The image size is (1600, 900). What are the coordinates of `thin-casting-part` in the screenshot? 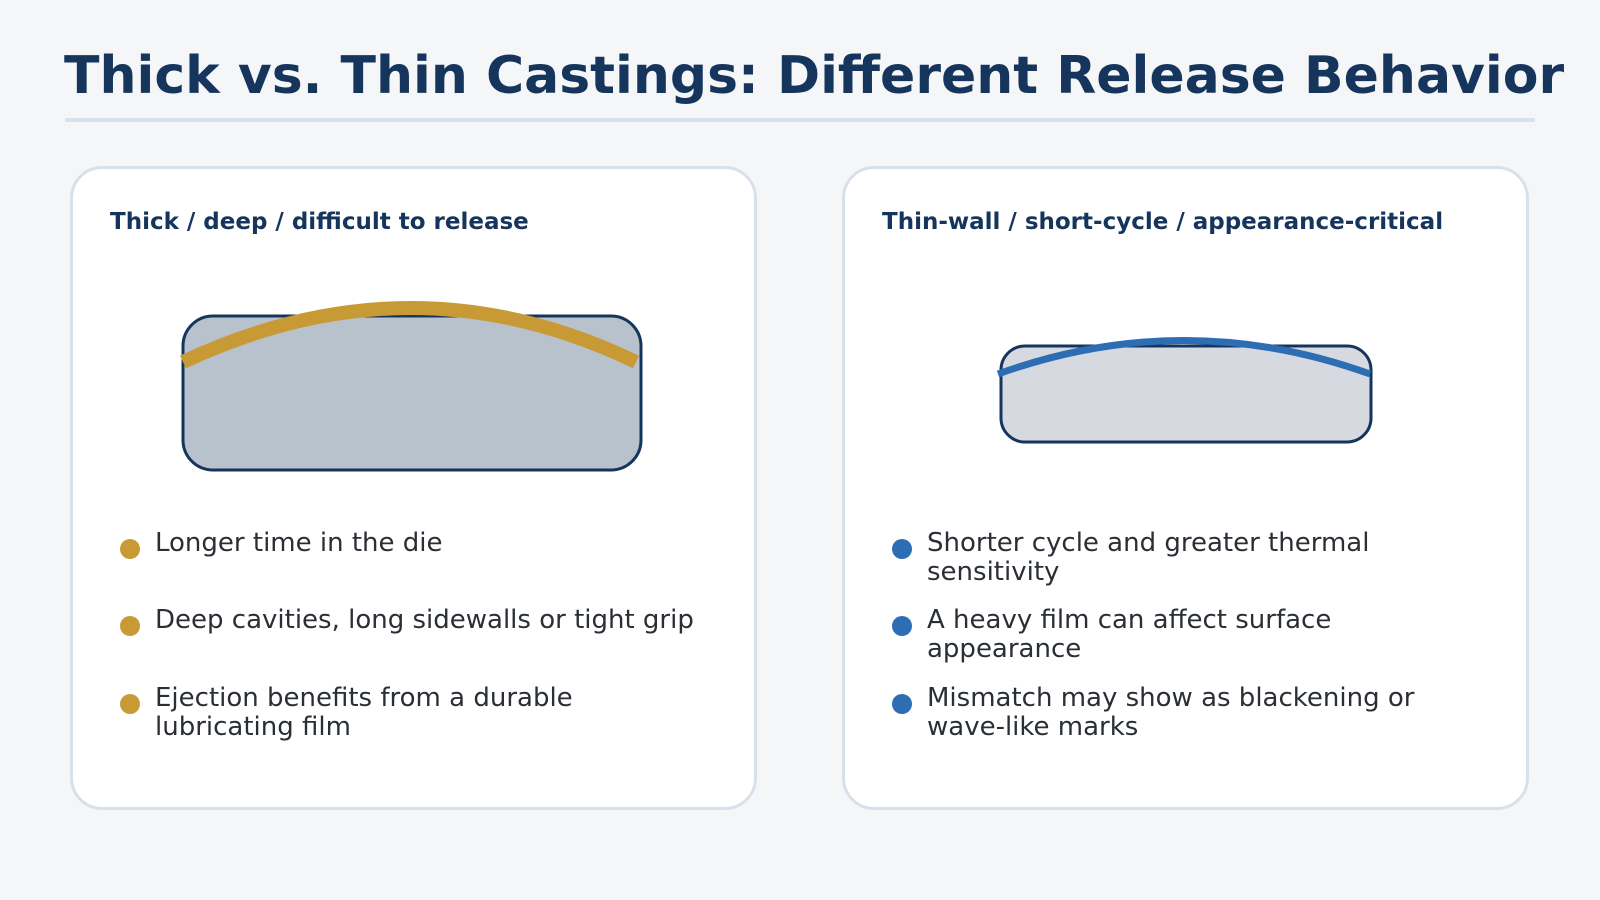 It's located at (1186, 394).